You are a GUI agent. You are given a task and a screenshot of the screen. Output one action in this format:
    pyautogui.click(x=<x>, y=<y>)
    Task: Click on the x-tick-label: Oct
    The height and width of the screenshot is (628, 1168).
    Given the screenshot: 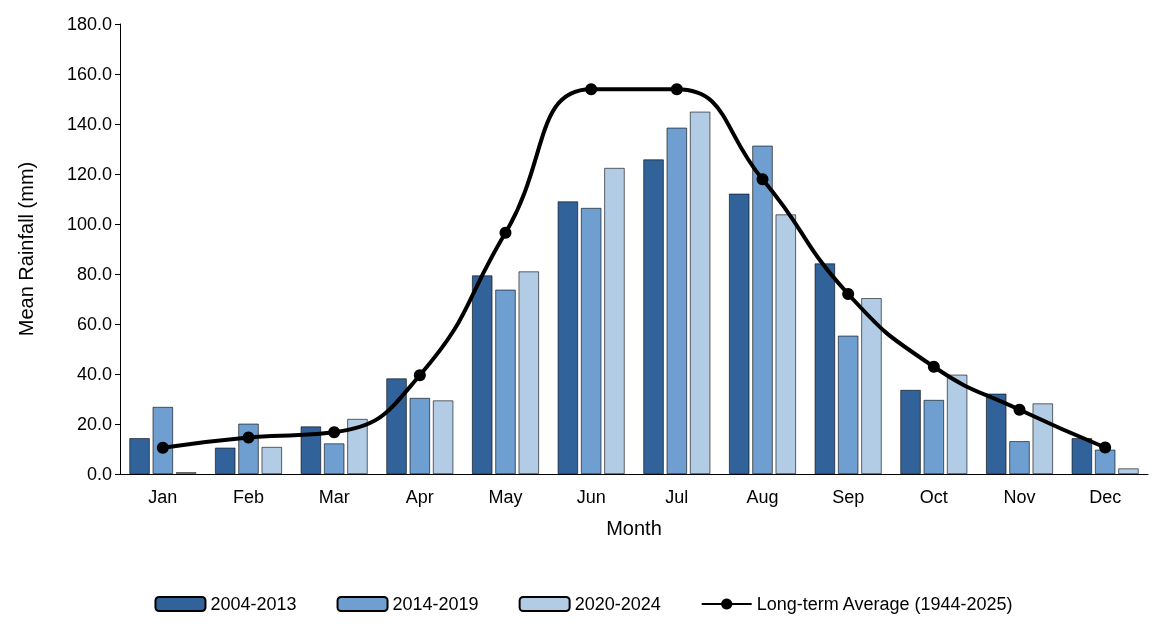 What is the action you would take?
    pyautogui.click(x=933, y=497)
    